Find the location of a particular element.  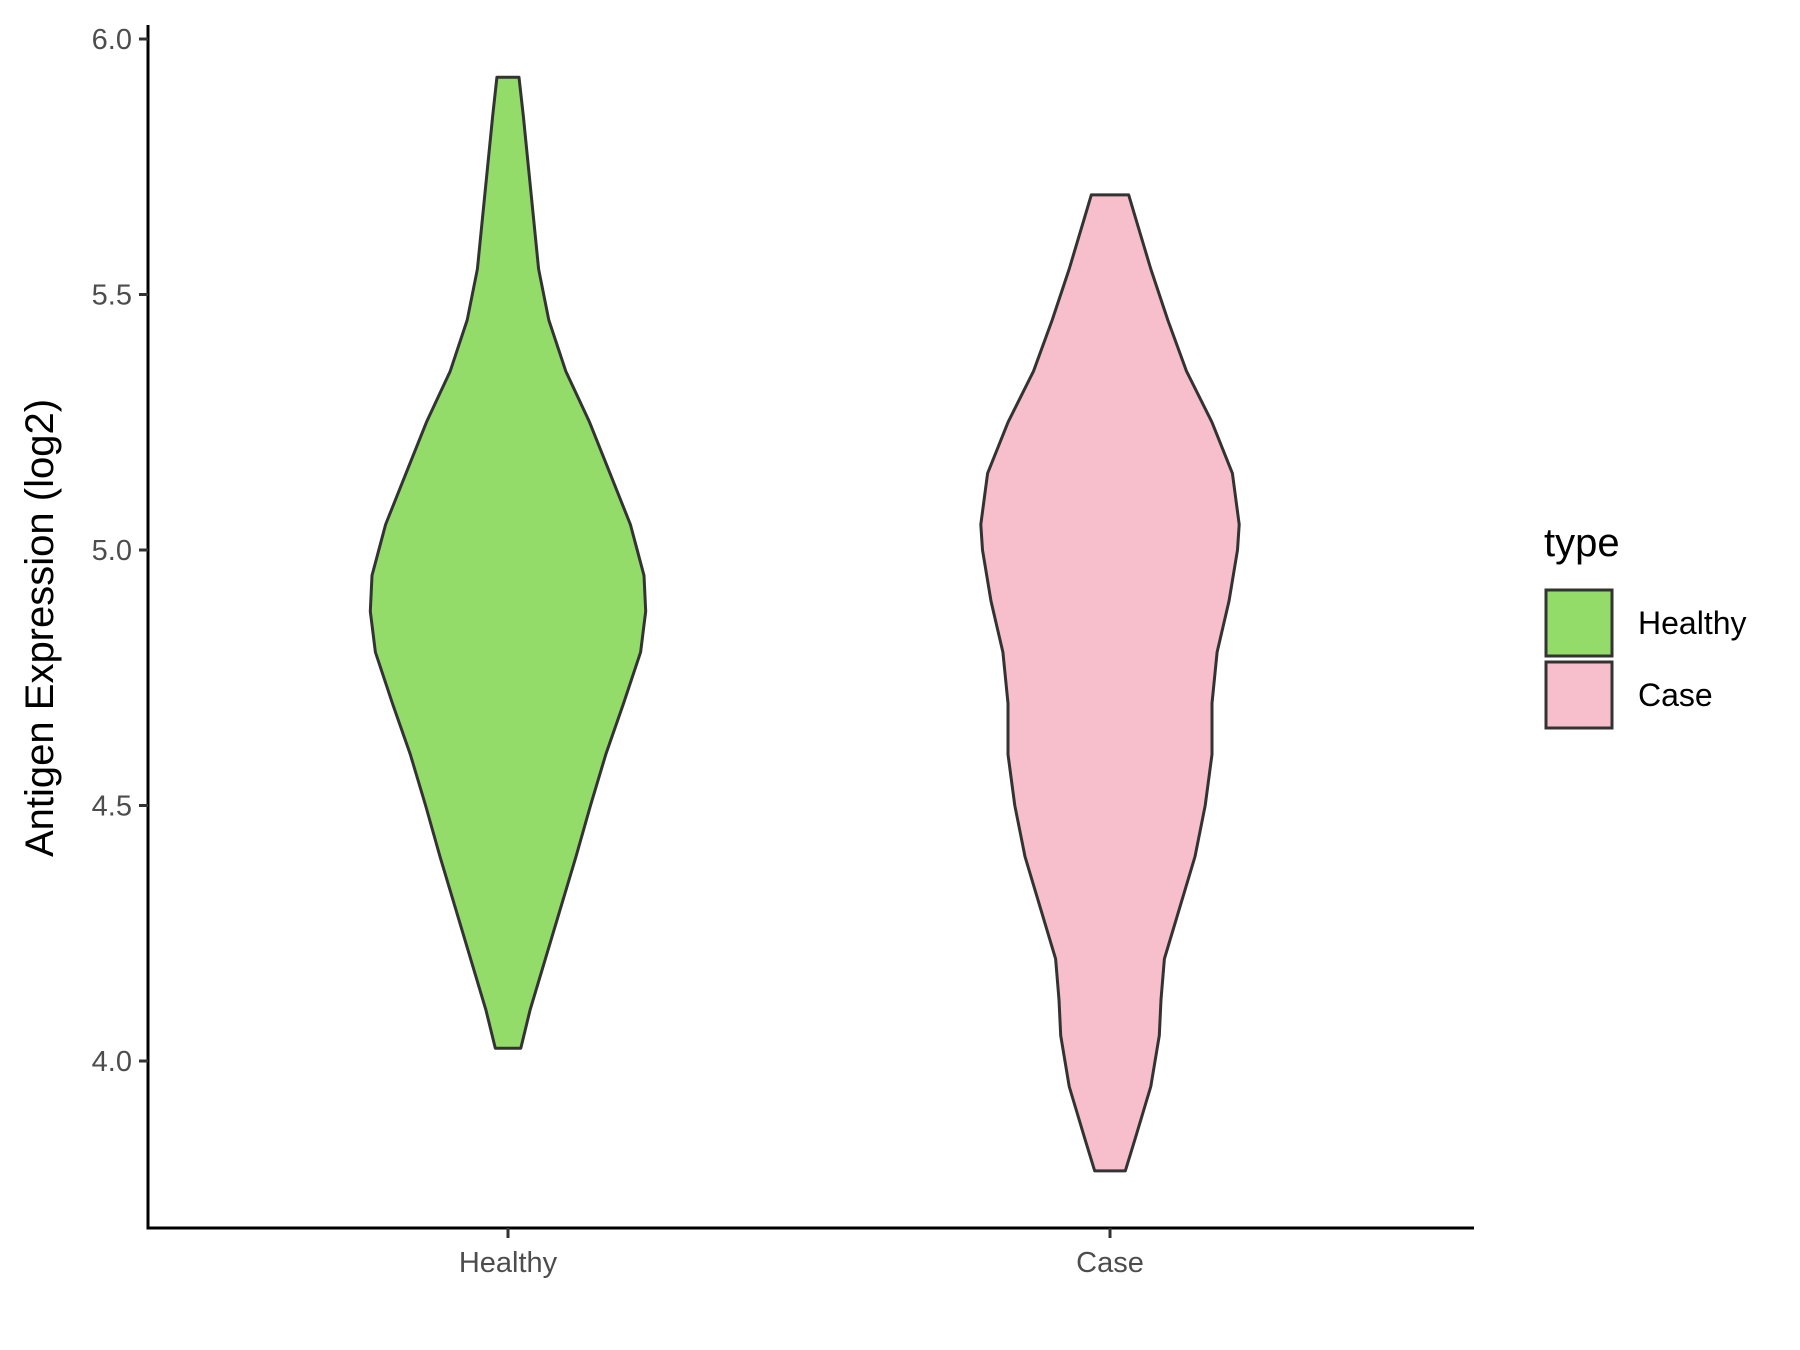

y-tick-label: 6.0 is located at coordinates (112, 40).